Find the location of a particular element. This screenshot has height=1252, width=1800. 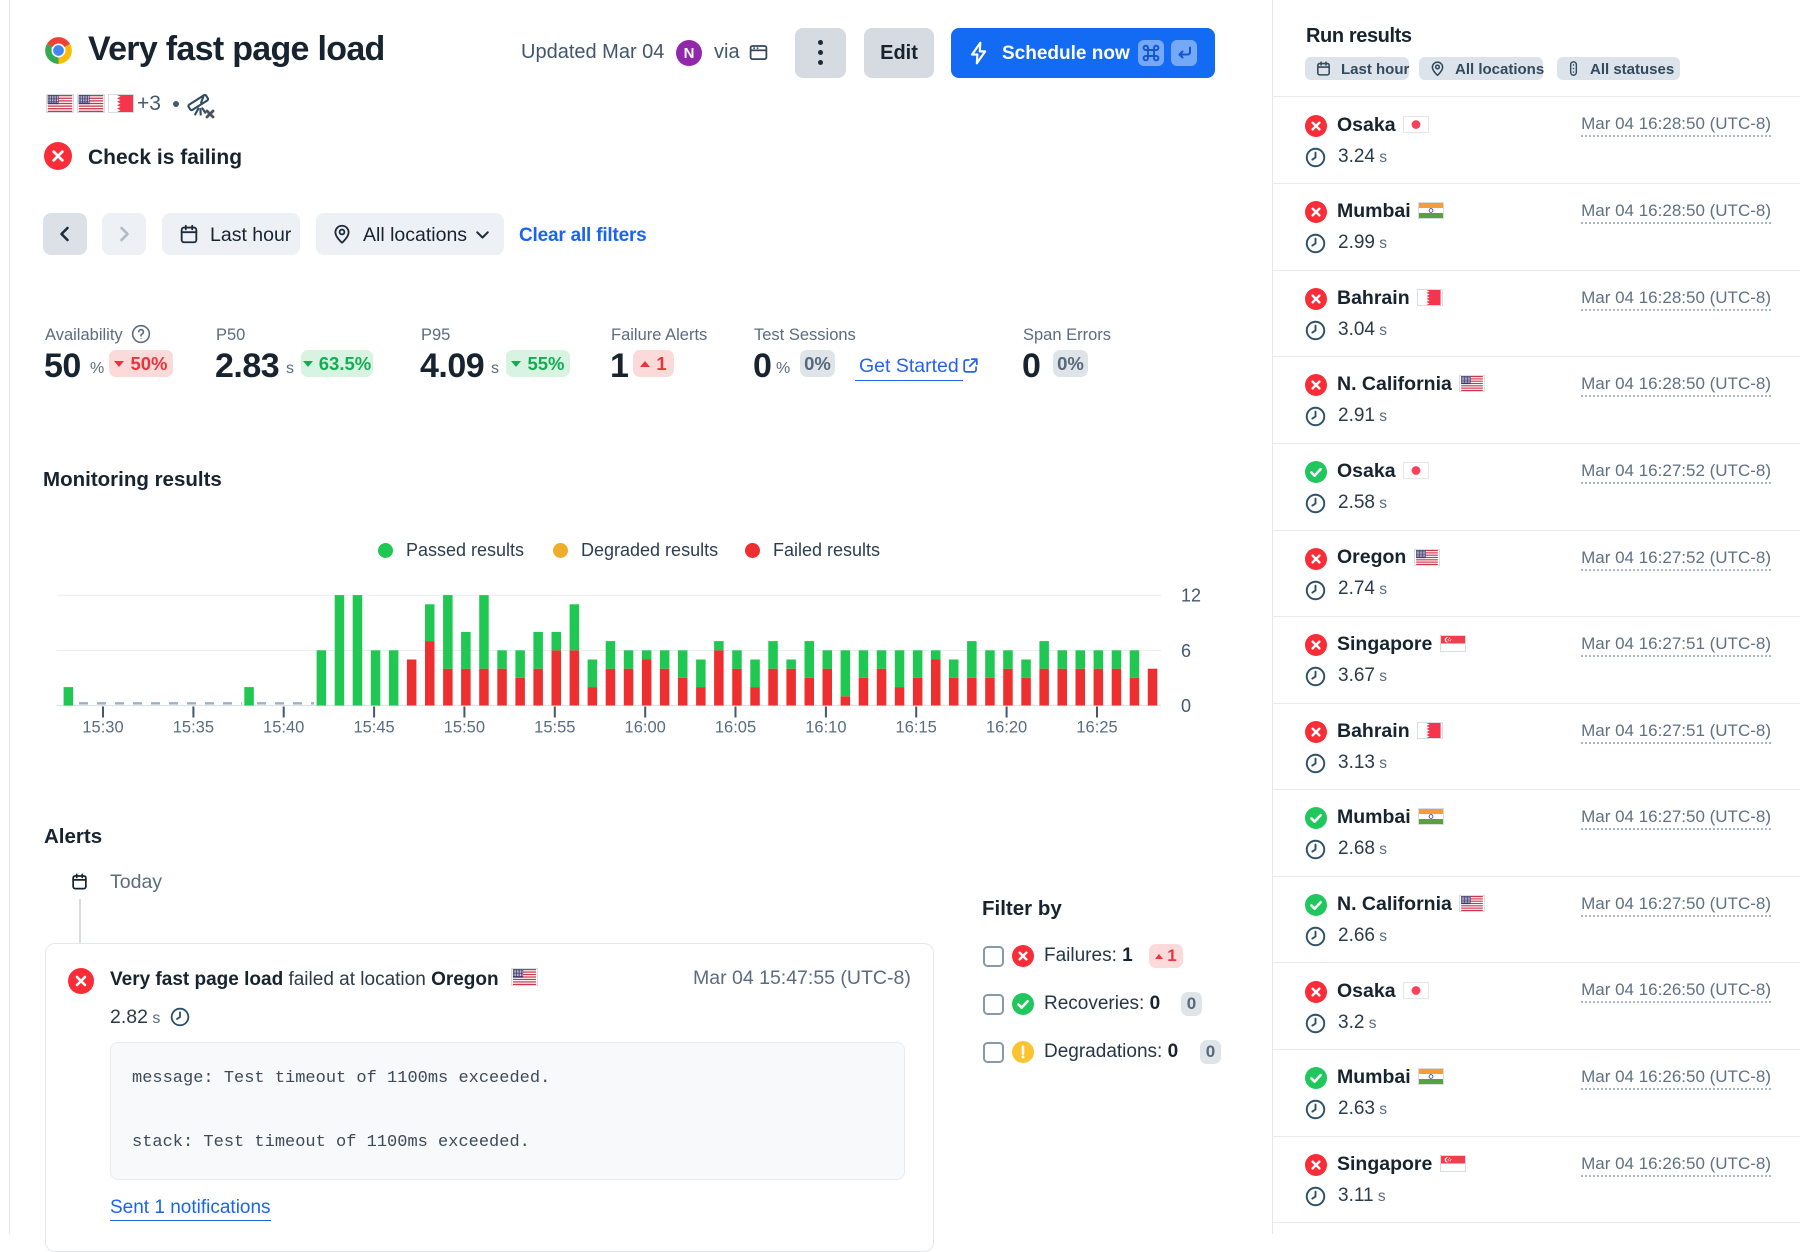

svg-text: 12 is located at coordinates (1191, 596).